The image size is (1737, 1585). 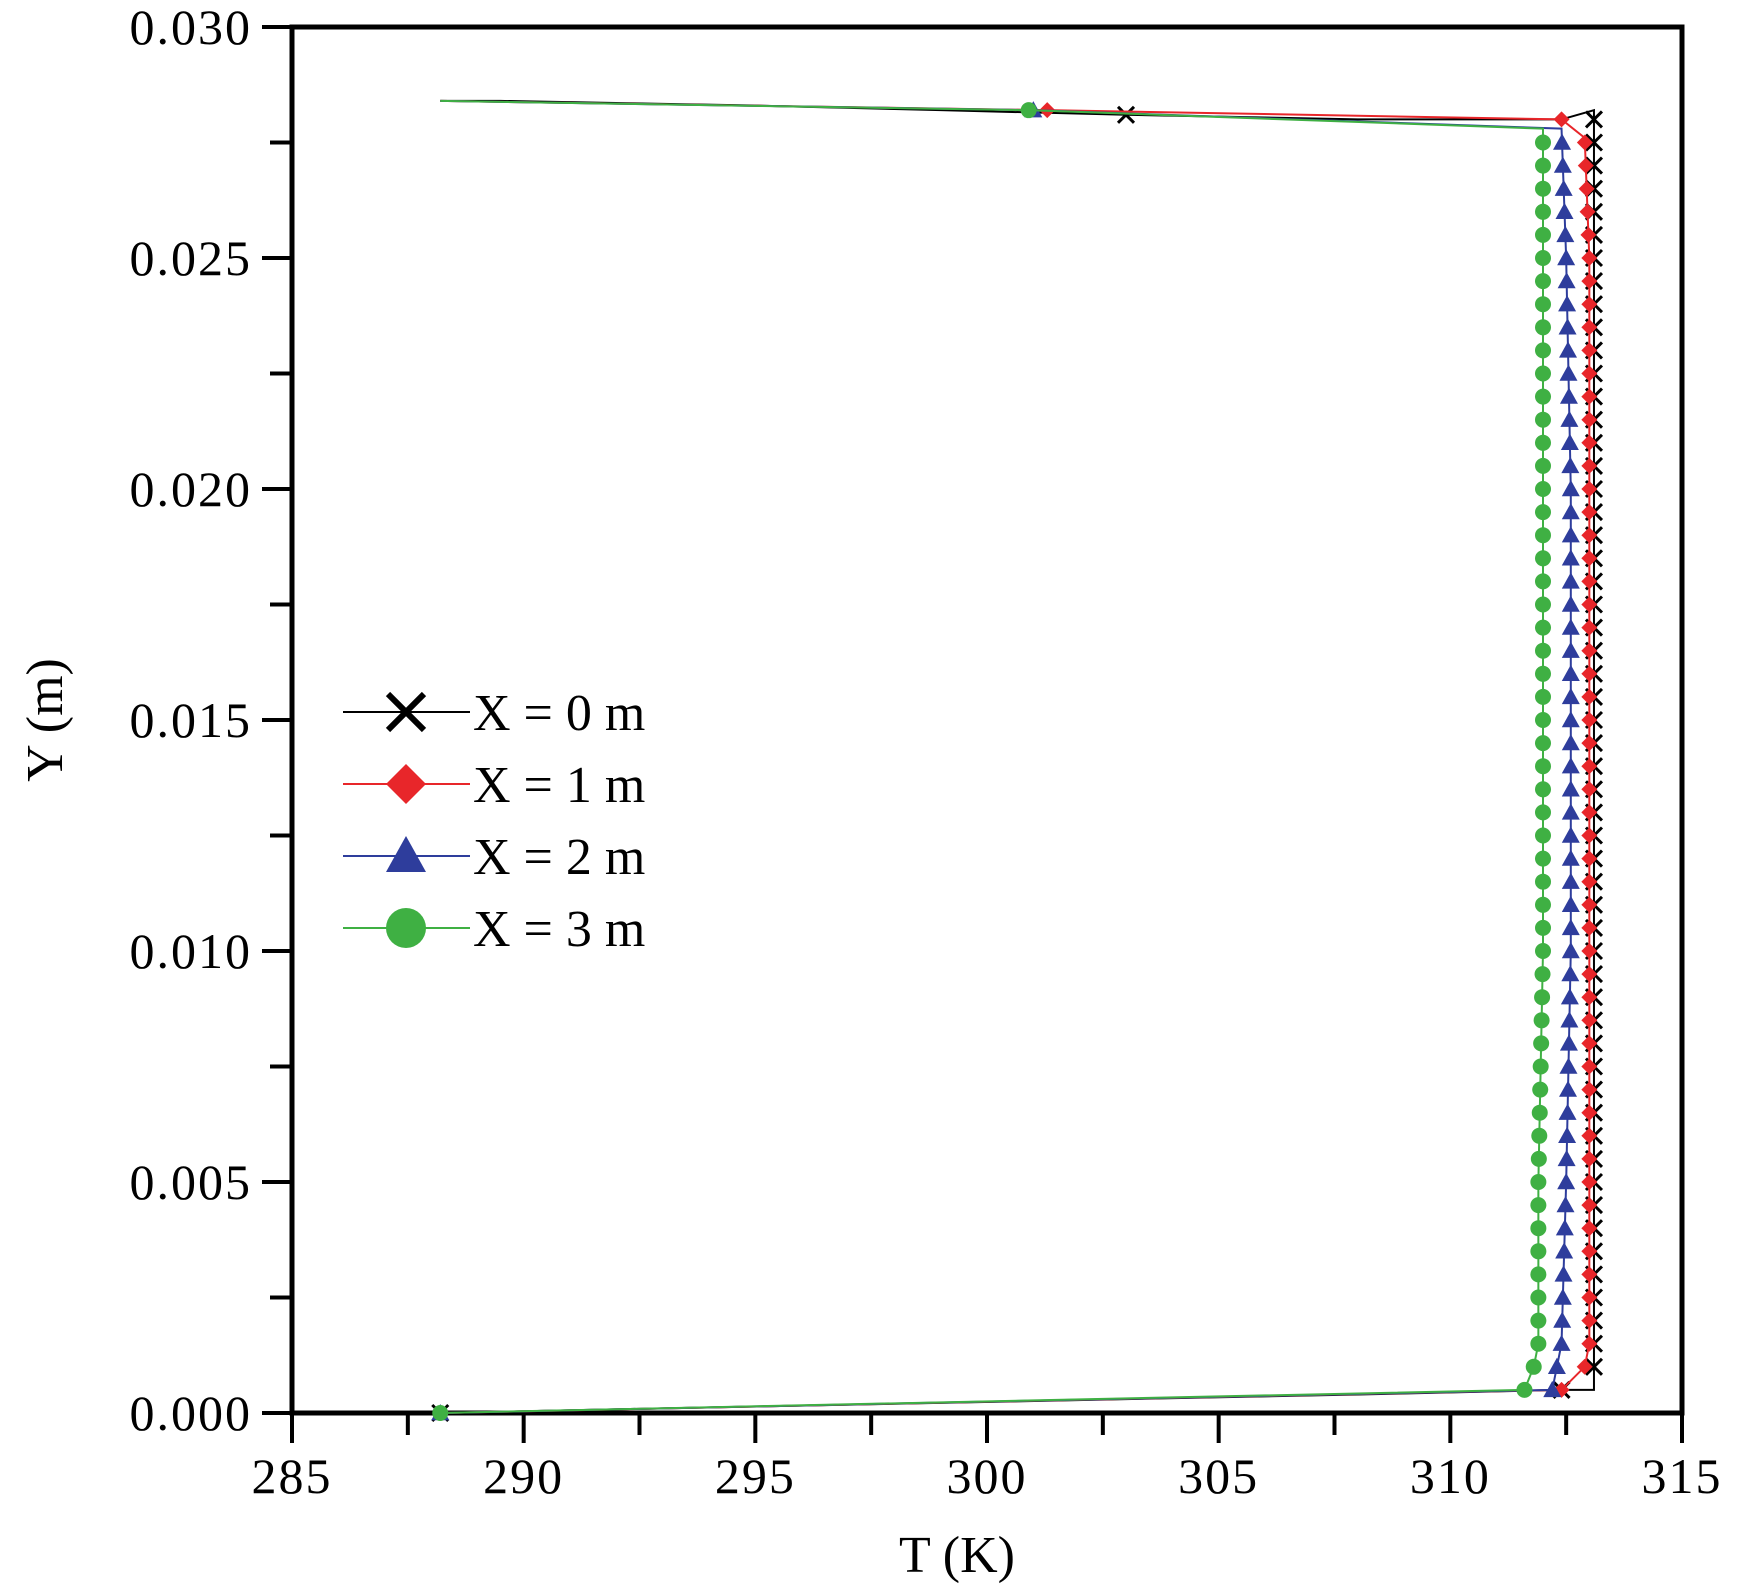 I want to click on legend-label: X = 1 m, so click(x=559, y=785).